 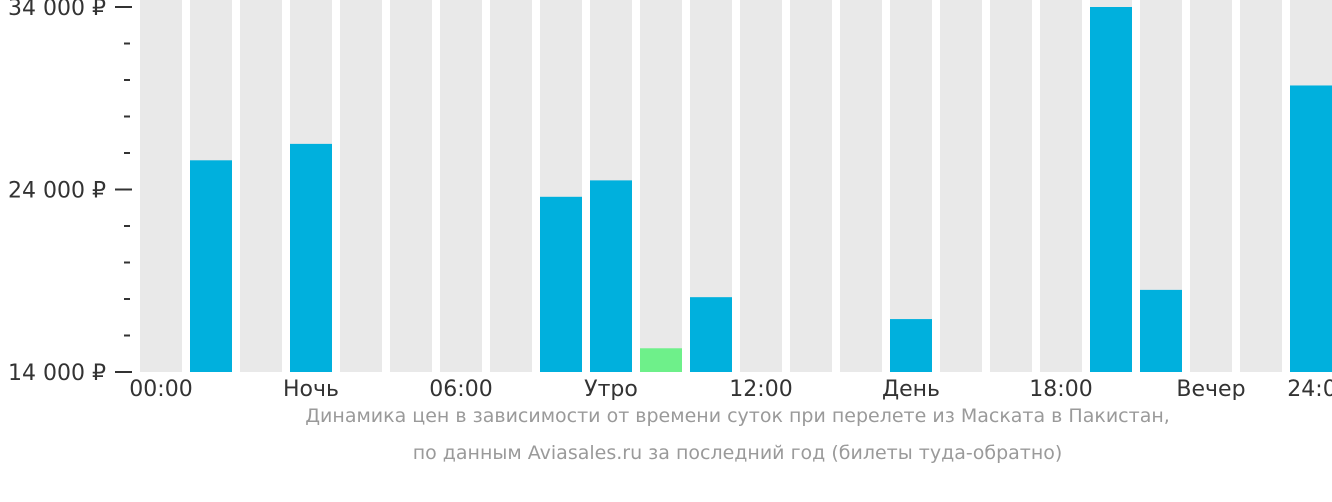 What do you see at coordinates (661, 360) in the screenshot?
I see `cheapest-price-bar` at bounding box center [661, 360].